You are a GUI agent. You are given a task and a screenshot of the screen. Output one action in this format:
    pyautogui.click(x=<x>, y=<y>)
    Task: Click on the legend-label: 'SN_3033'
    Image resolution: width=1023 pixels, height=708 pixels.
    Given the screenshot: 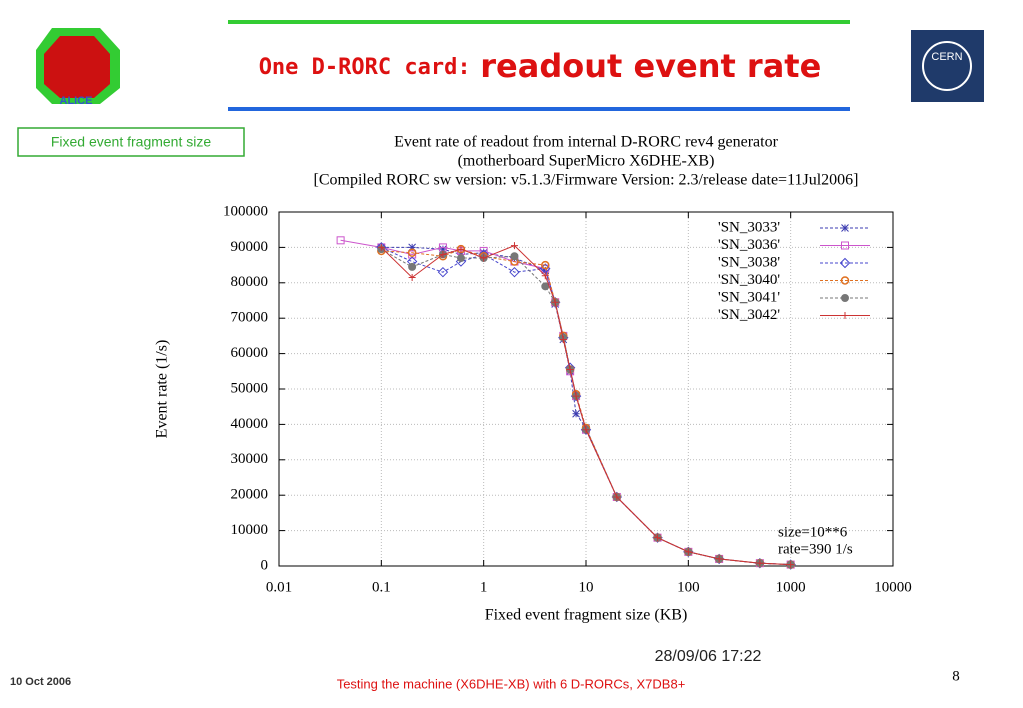 What is the action you would take?
    pyautogui.click(x=749, y=227)
    